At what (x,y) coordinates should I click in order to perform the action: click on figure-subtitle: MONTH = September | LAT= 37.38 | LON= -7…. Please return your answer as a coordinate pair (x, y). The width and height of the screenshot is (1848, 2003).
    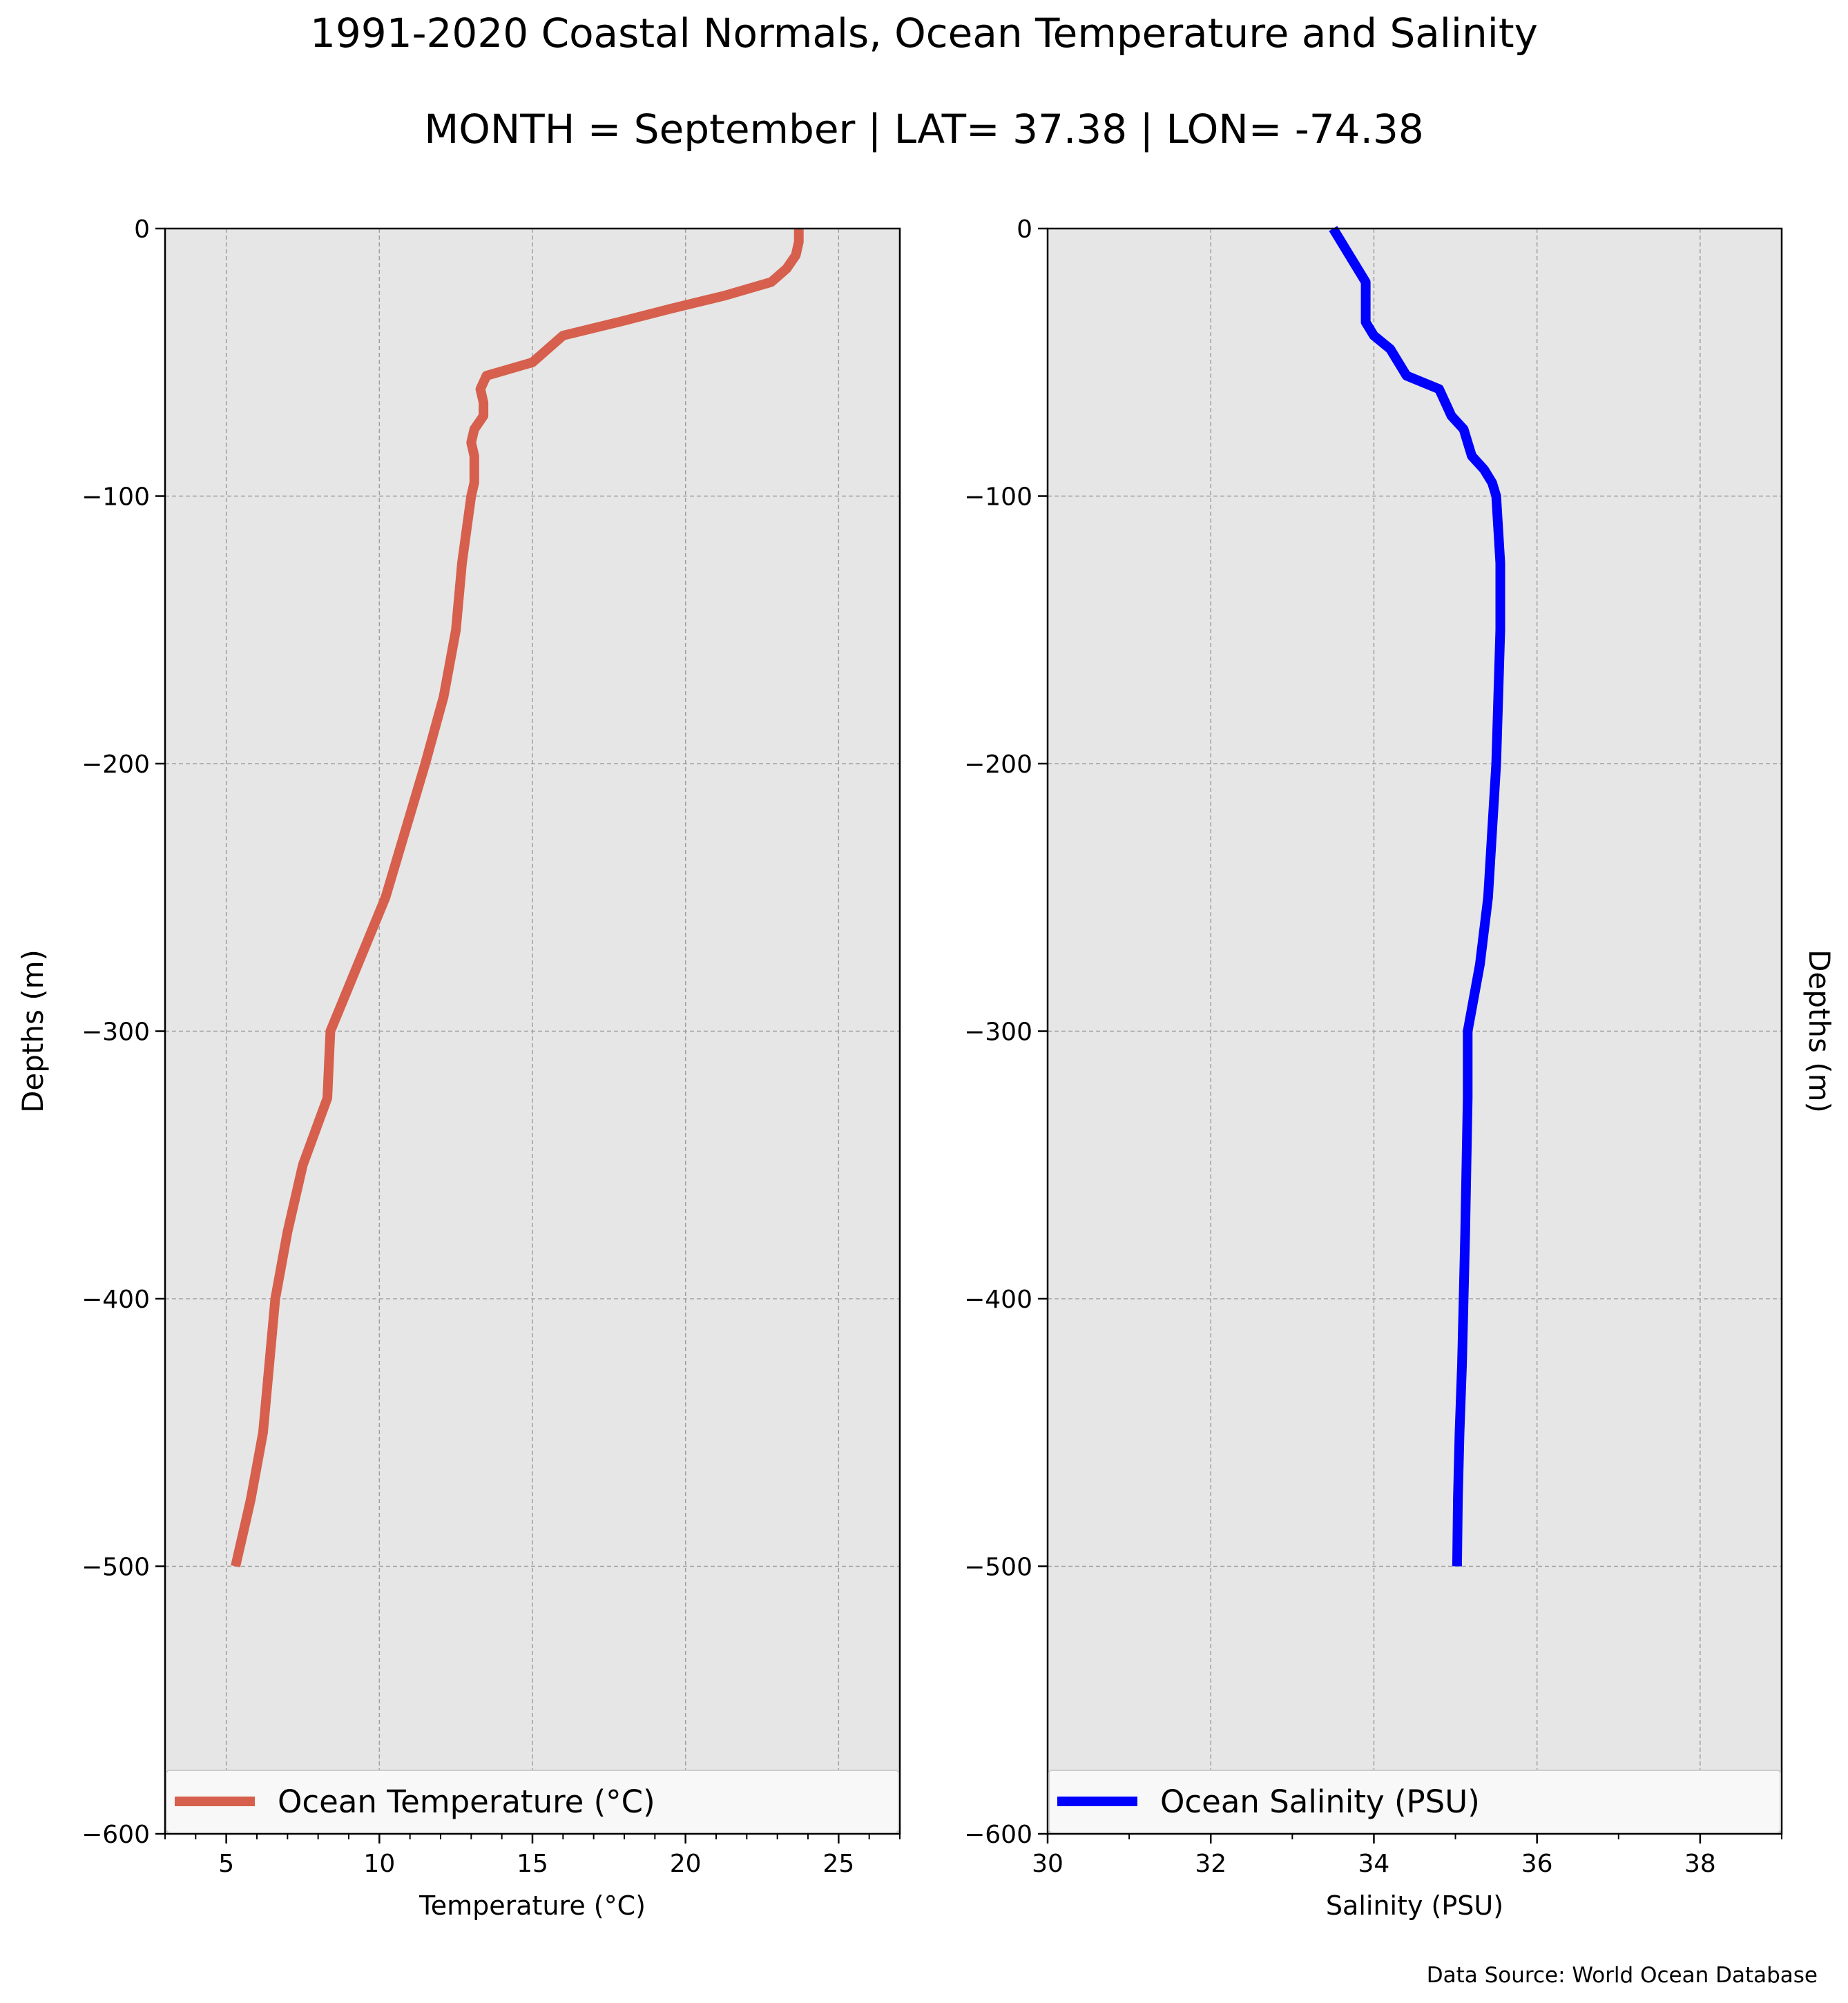
    Looking at the image, I should click on (924, 129).